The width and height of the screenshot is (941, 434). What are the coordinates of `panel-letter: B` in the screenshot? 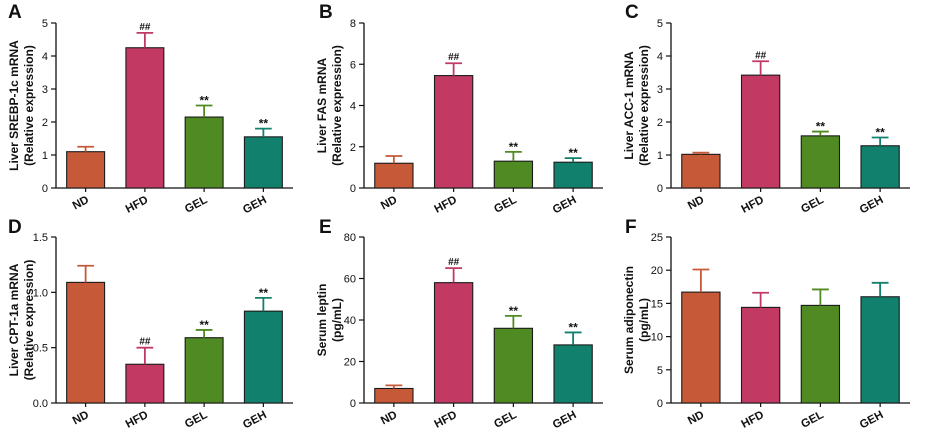 It's located at (326, 12).